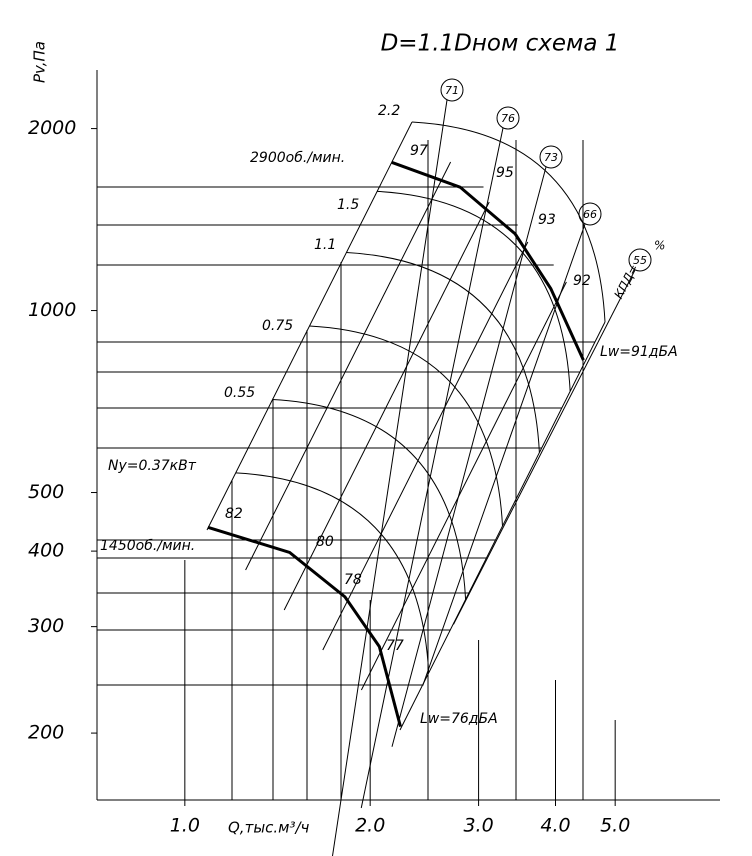 The width and height of the screenshot is (752, 856). I want to click on efficiency-label: 73, so click(551, 157).